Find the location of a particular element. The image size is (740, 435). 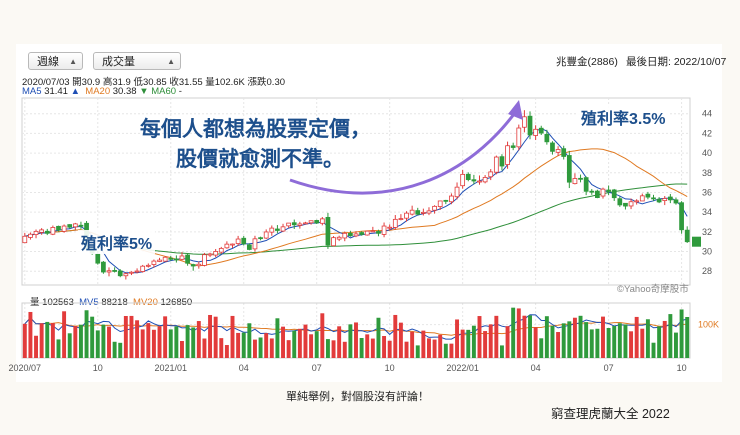

price-tick-label: 30 is located at coordinates (707, 252).